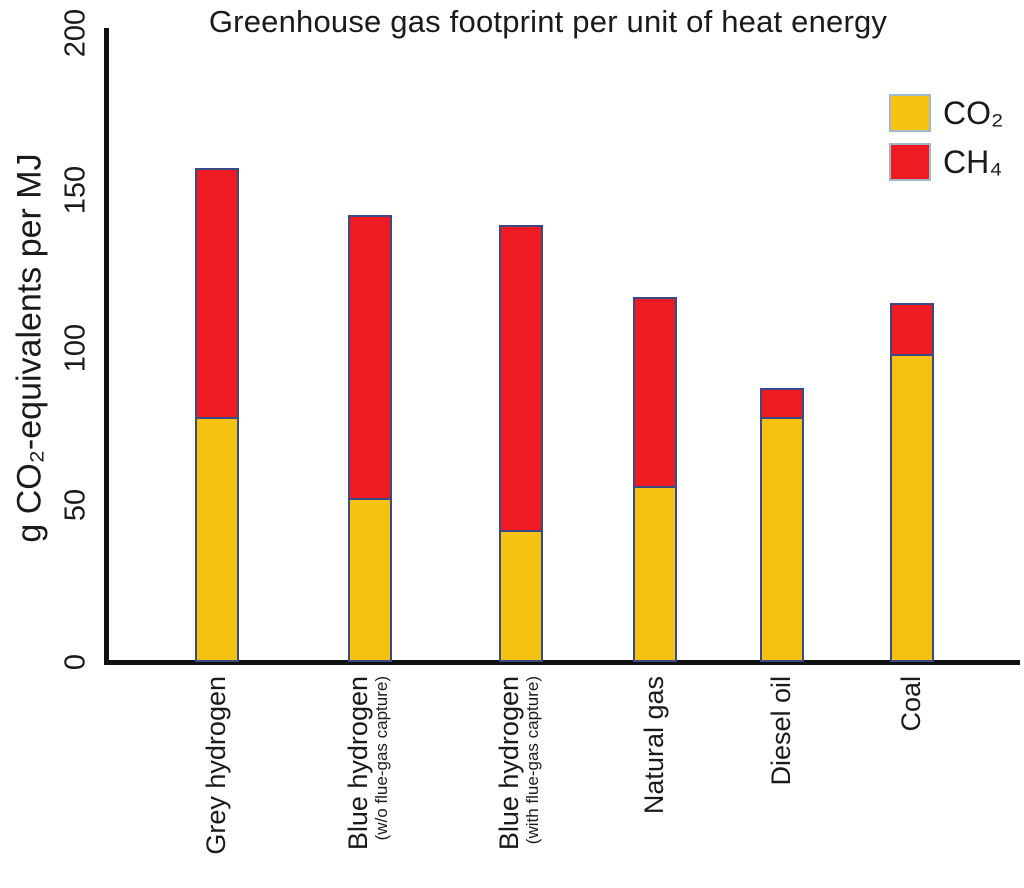 This screenshot has width=1024, height=888. What do you see at coordinates (911, 704) in the screenshot?
I see `x-label-coal-main: Coal` at bounding box center [911, 704].